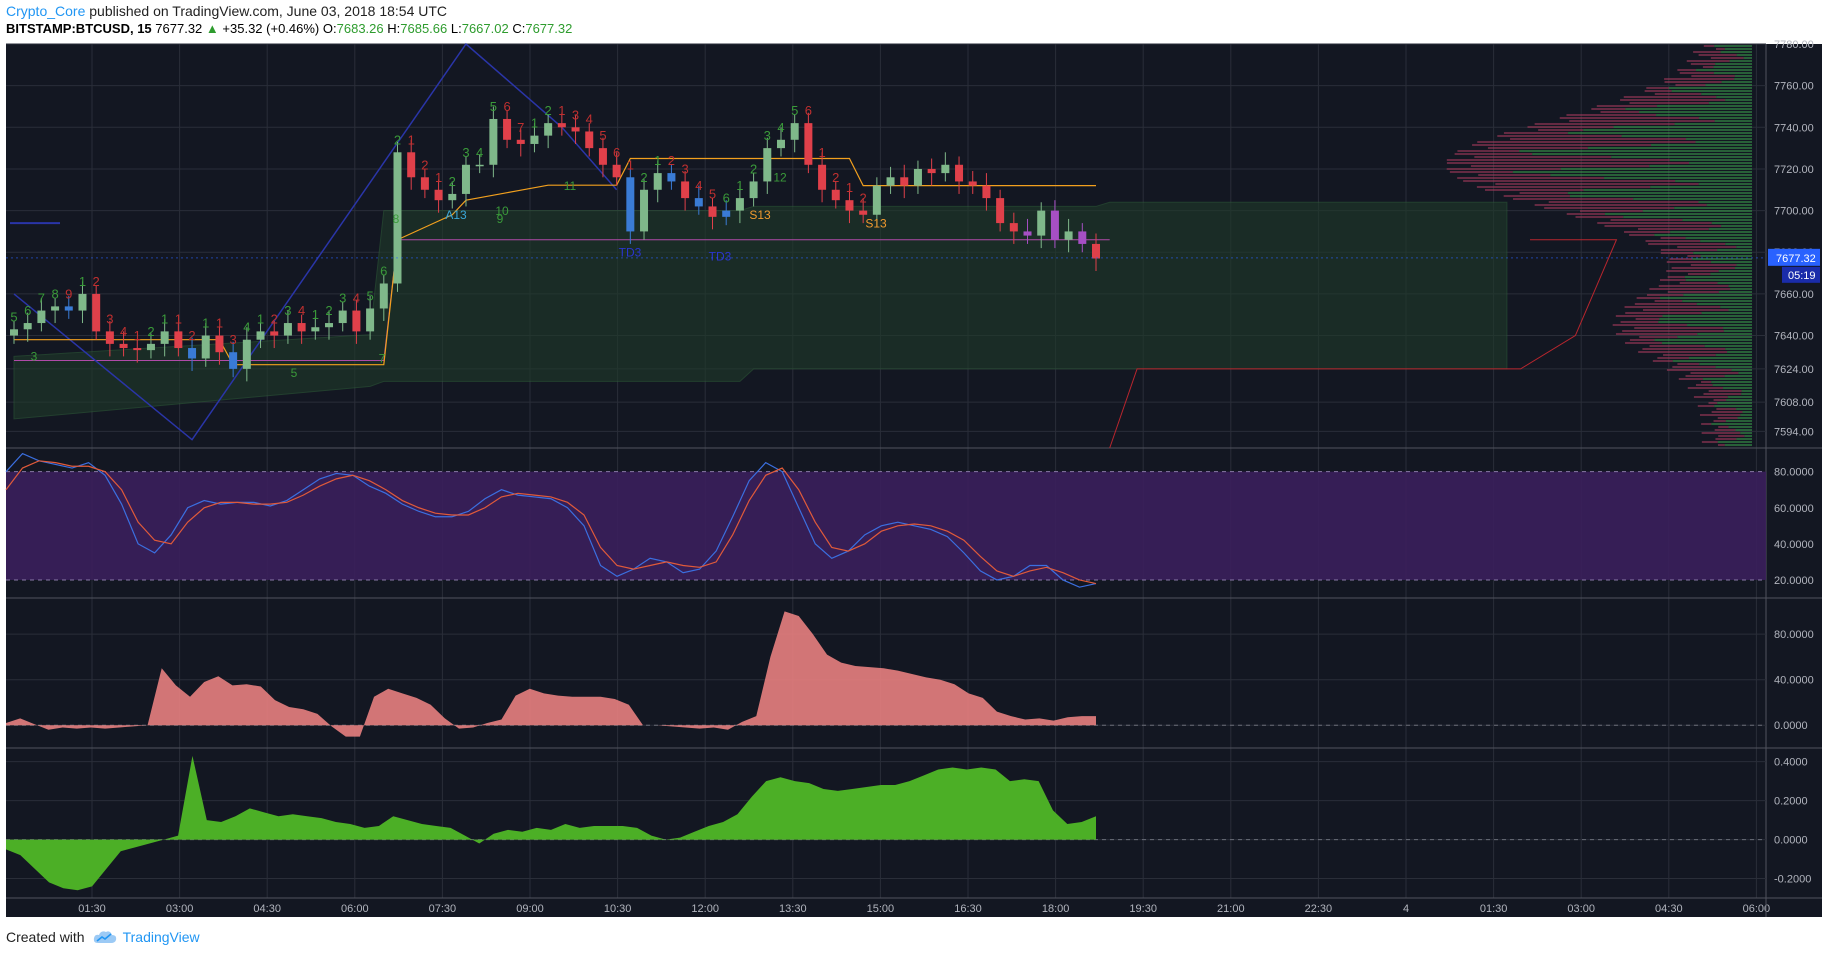  Describe the element at coordinates (46, 11) in the screenshot. I see `author-link: Crypto_Core` at that location.